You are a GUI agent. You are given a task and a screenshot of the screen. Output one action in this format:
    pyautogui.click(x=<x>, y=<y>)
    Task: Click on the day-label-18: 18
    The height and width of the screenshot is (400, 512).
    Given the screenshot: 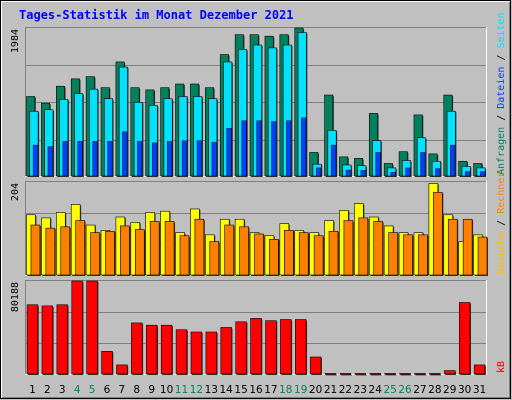 What is the action you would take?
    pyautogui.click(x=285, y=390)
    